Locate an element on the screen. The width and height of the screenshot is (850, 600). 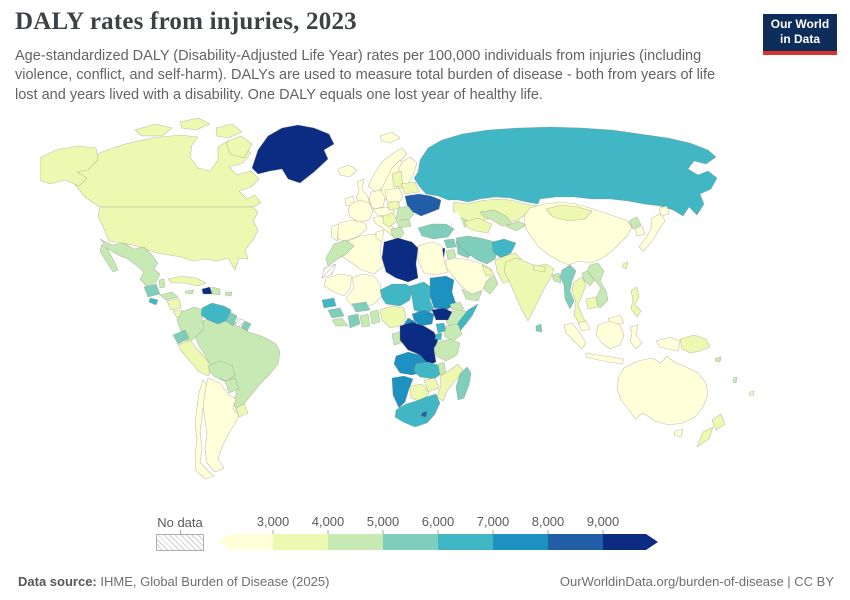
country-china is located at coordinates (578, 233).